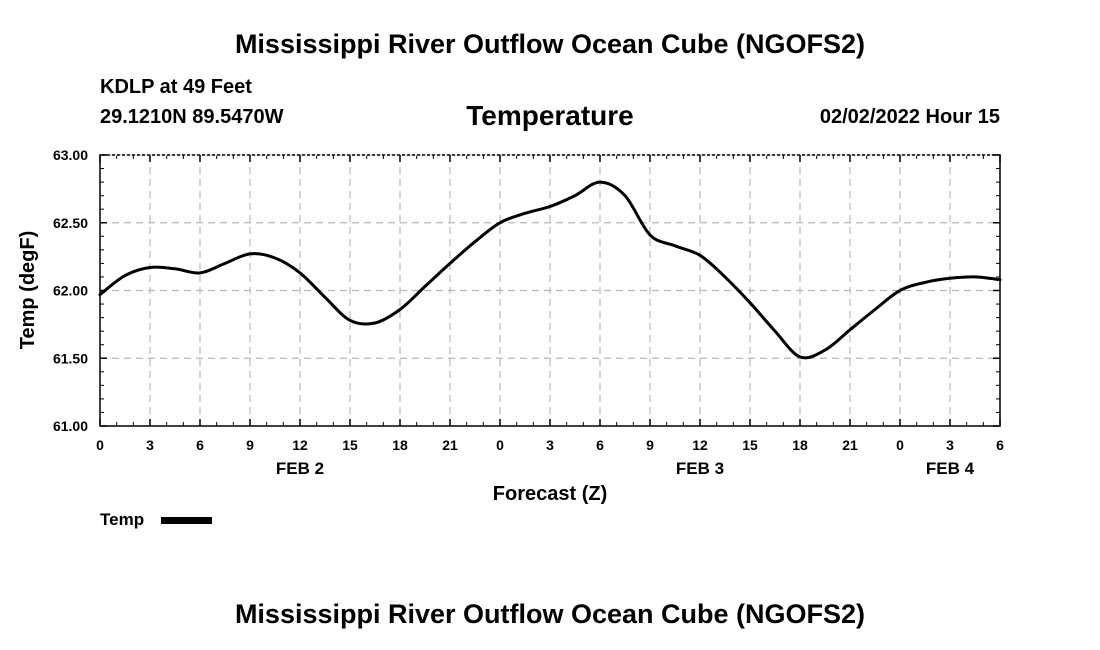 Image resolution: width=1100 pixels, height=650 pixels. Describe the element at coordinates (625, 468) in the screenshot. I see `day-labels: FEB 2 FEB 3 FEB 4` at that location.